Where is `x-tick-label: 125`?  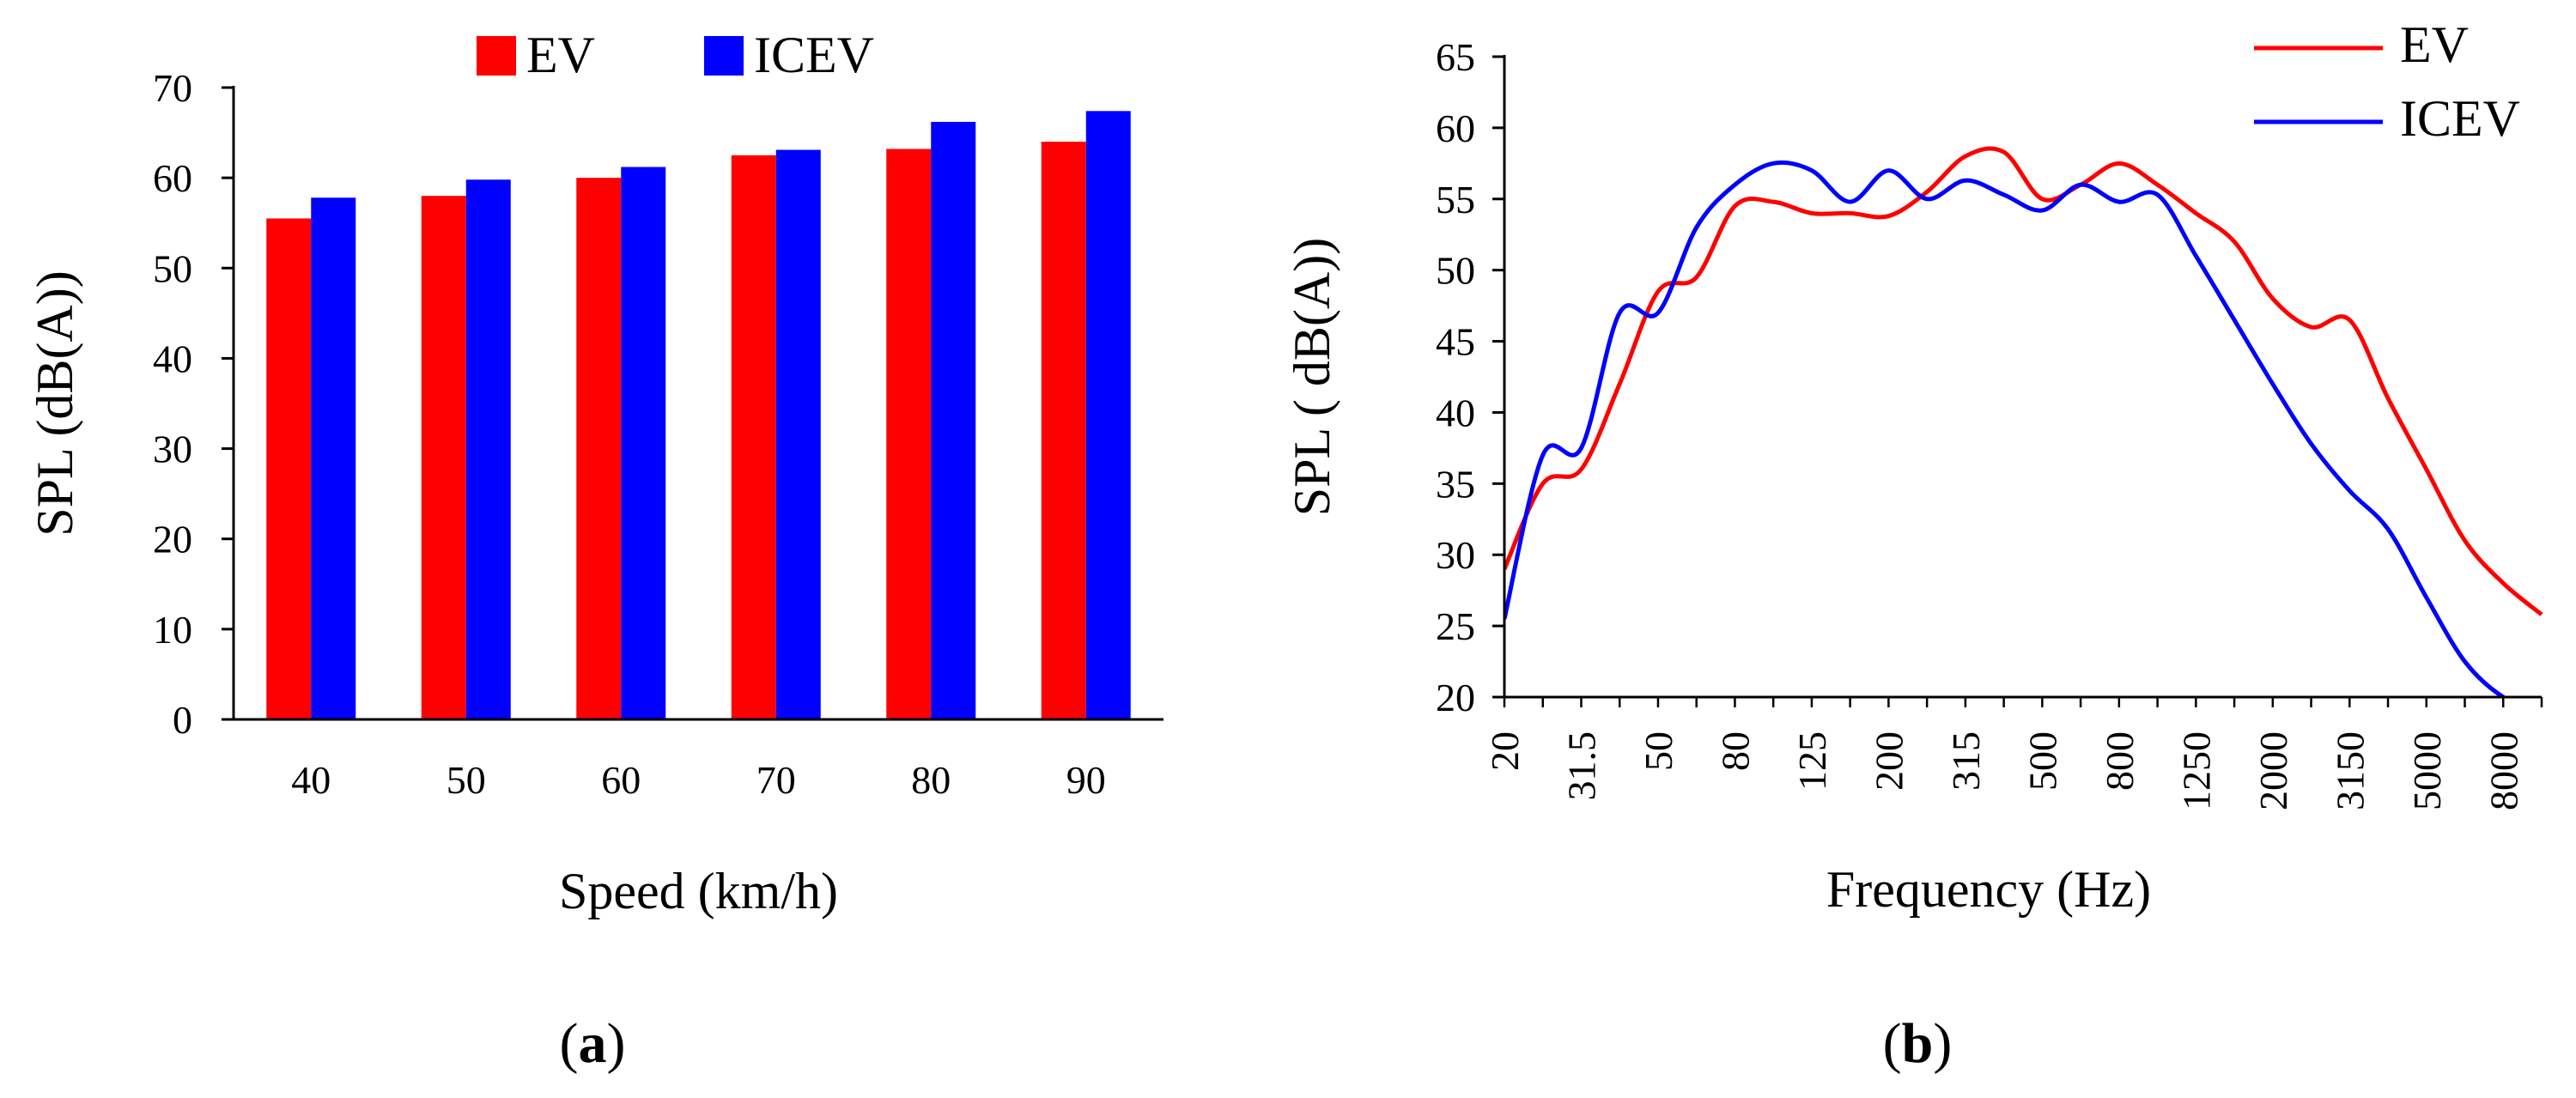
x-tick-label: 125 is located at coordinates (1812, 761).